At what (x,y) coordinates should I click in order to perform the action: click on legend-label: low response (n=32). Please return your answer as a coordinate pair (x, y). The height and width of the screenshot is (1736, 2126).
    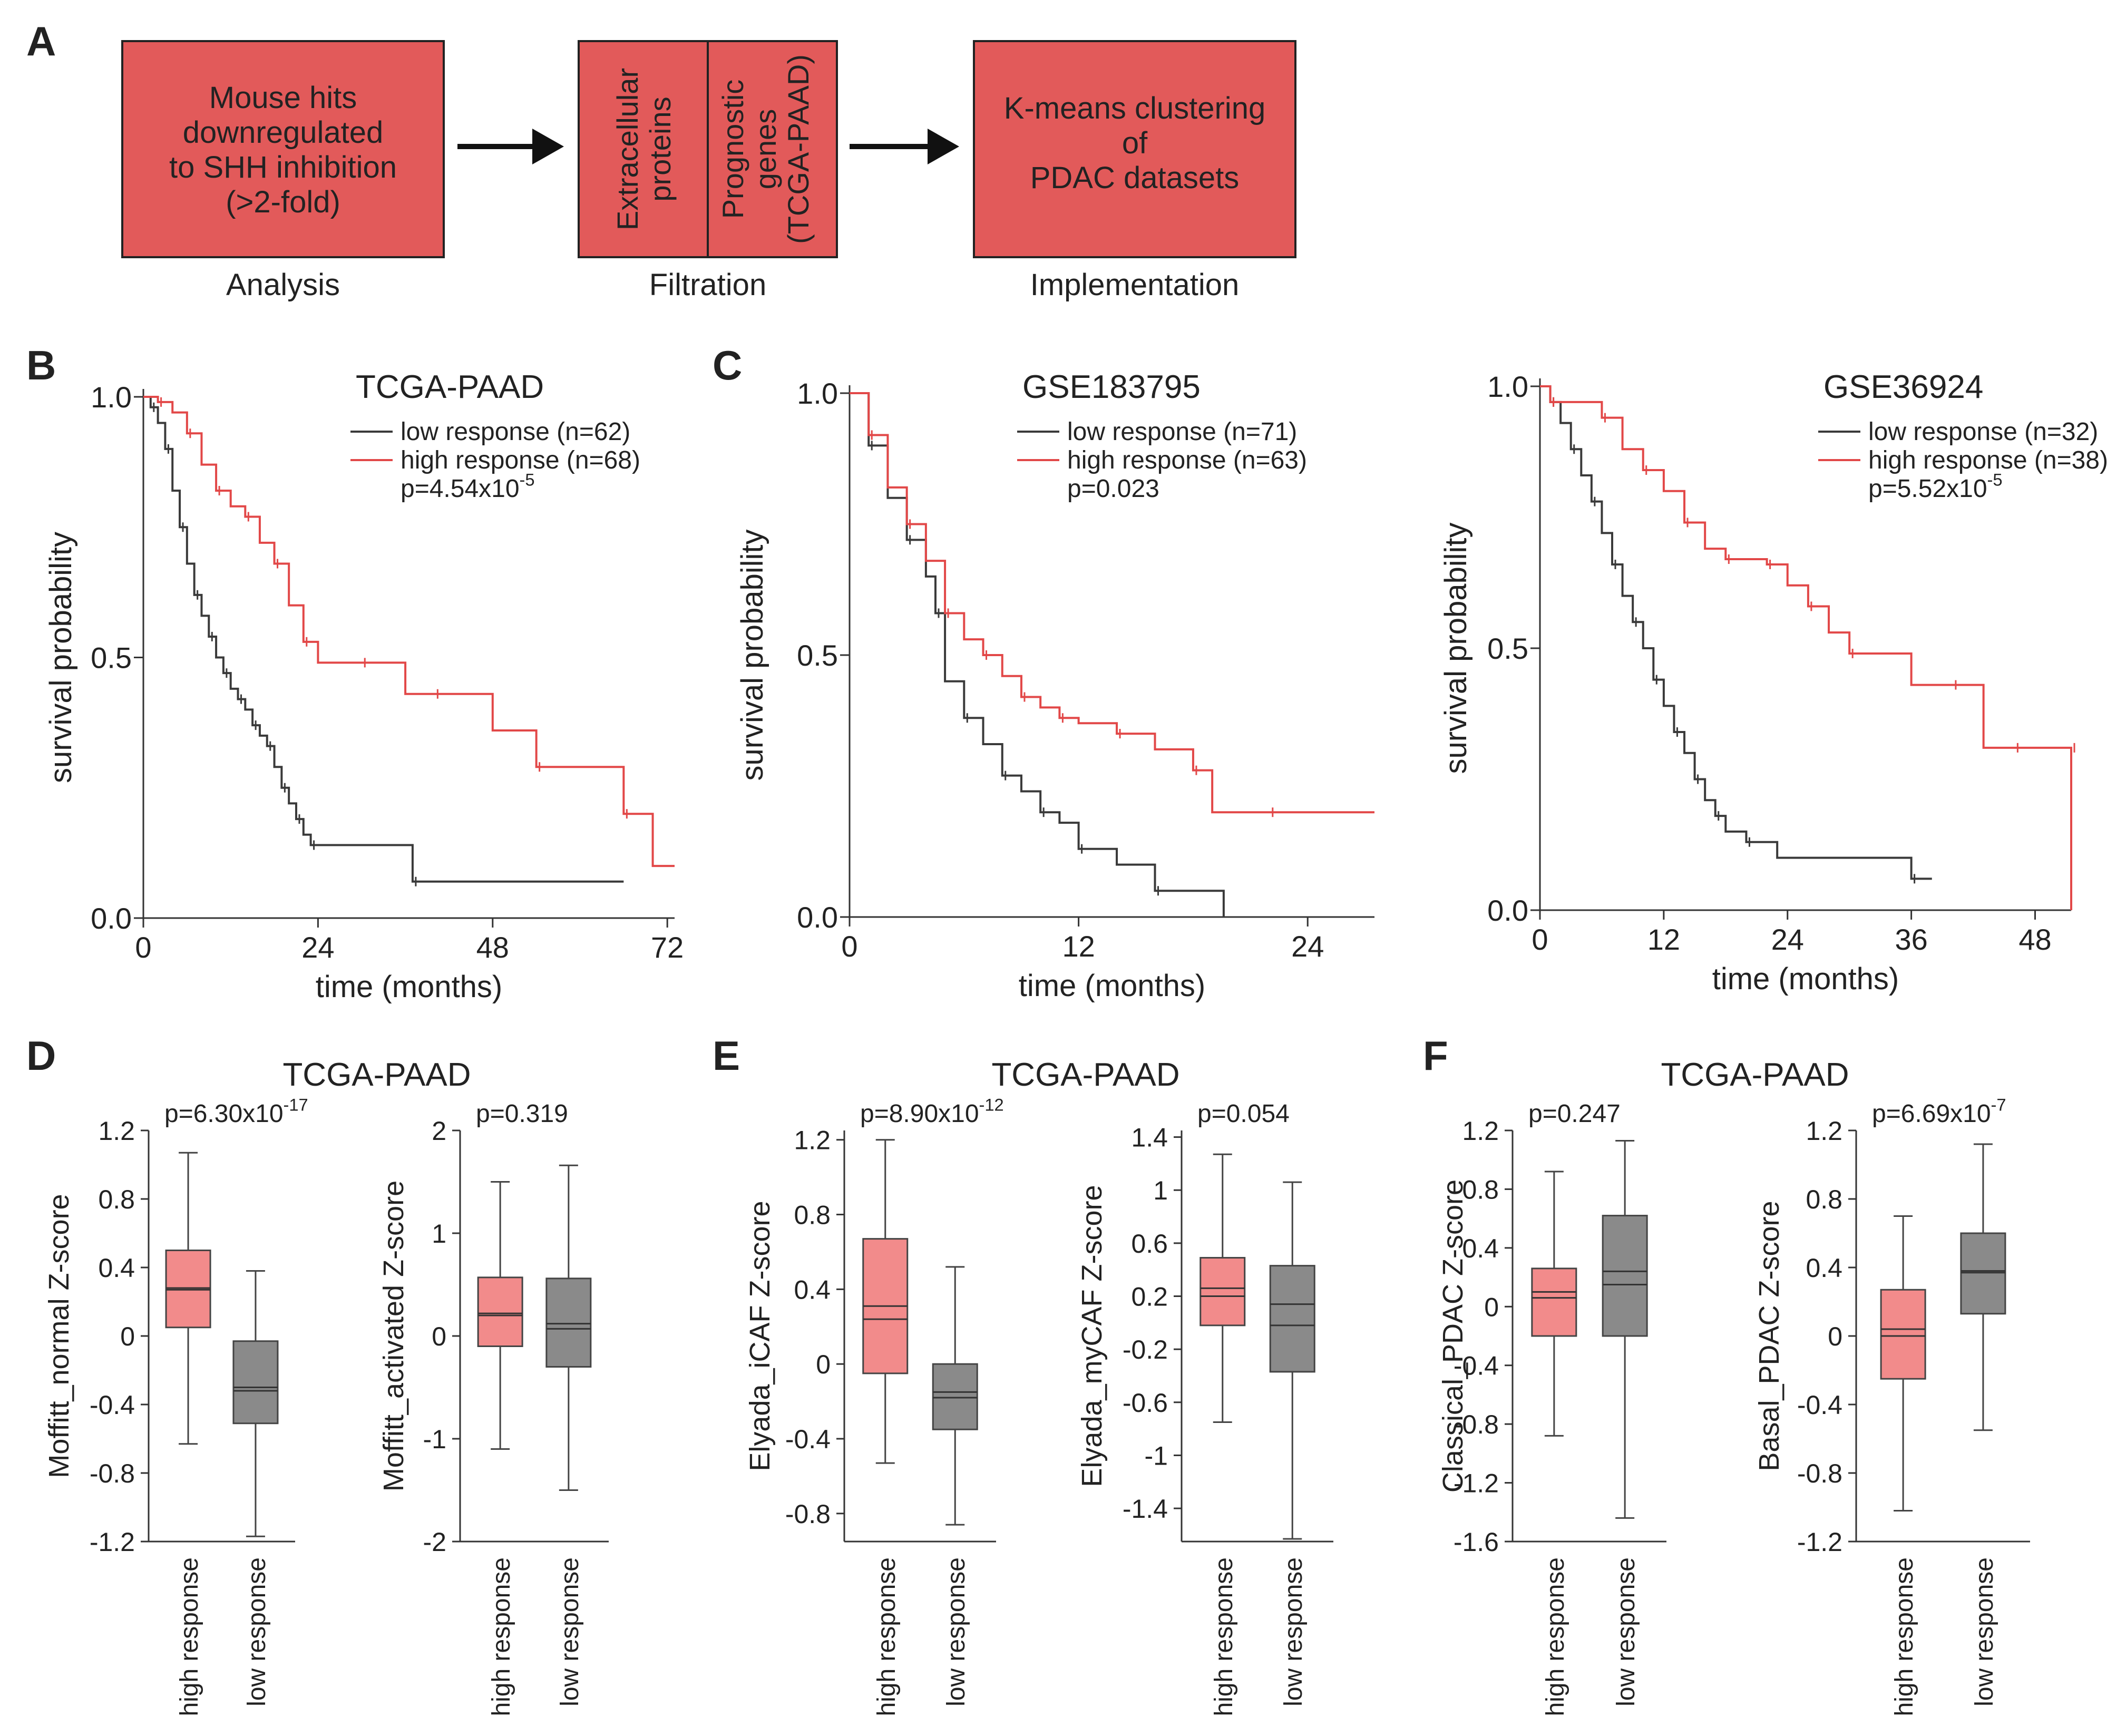
    Looking at the image, I should click on (1983, 432).